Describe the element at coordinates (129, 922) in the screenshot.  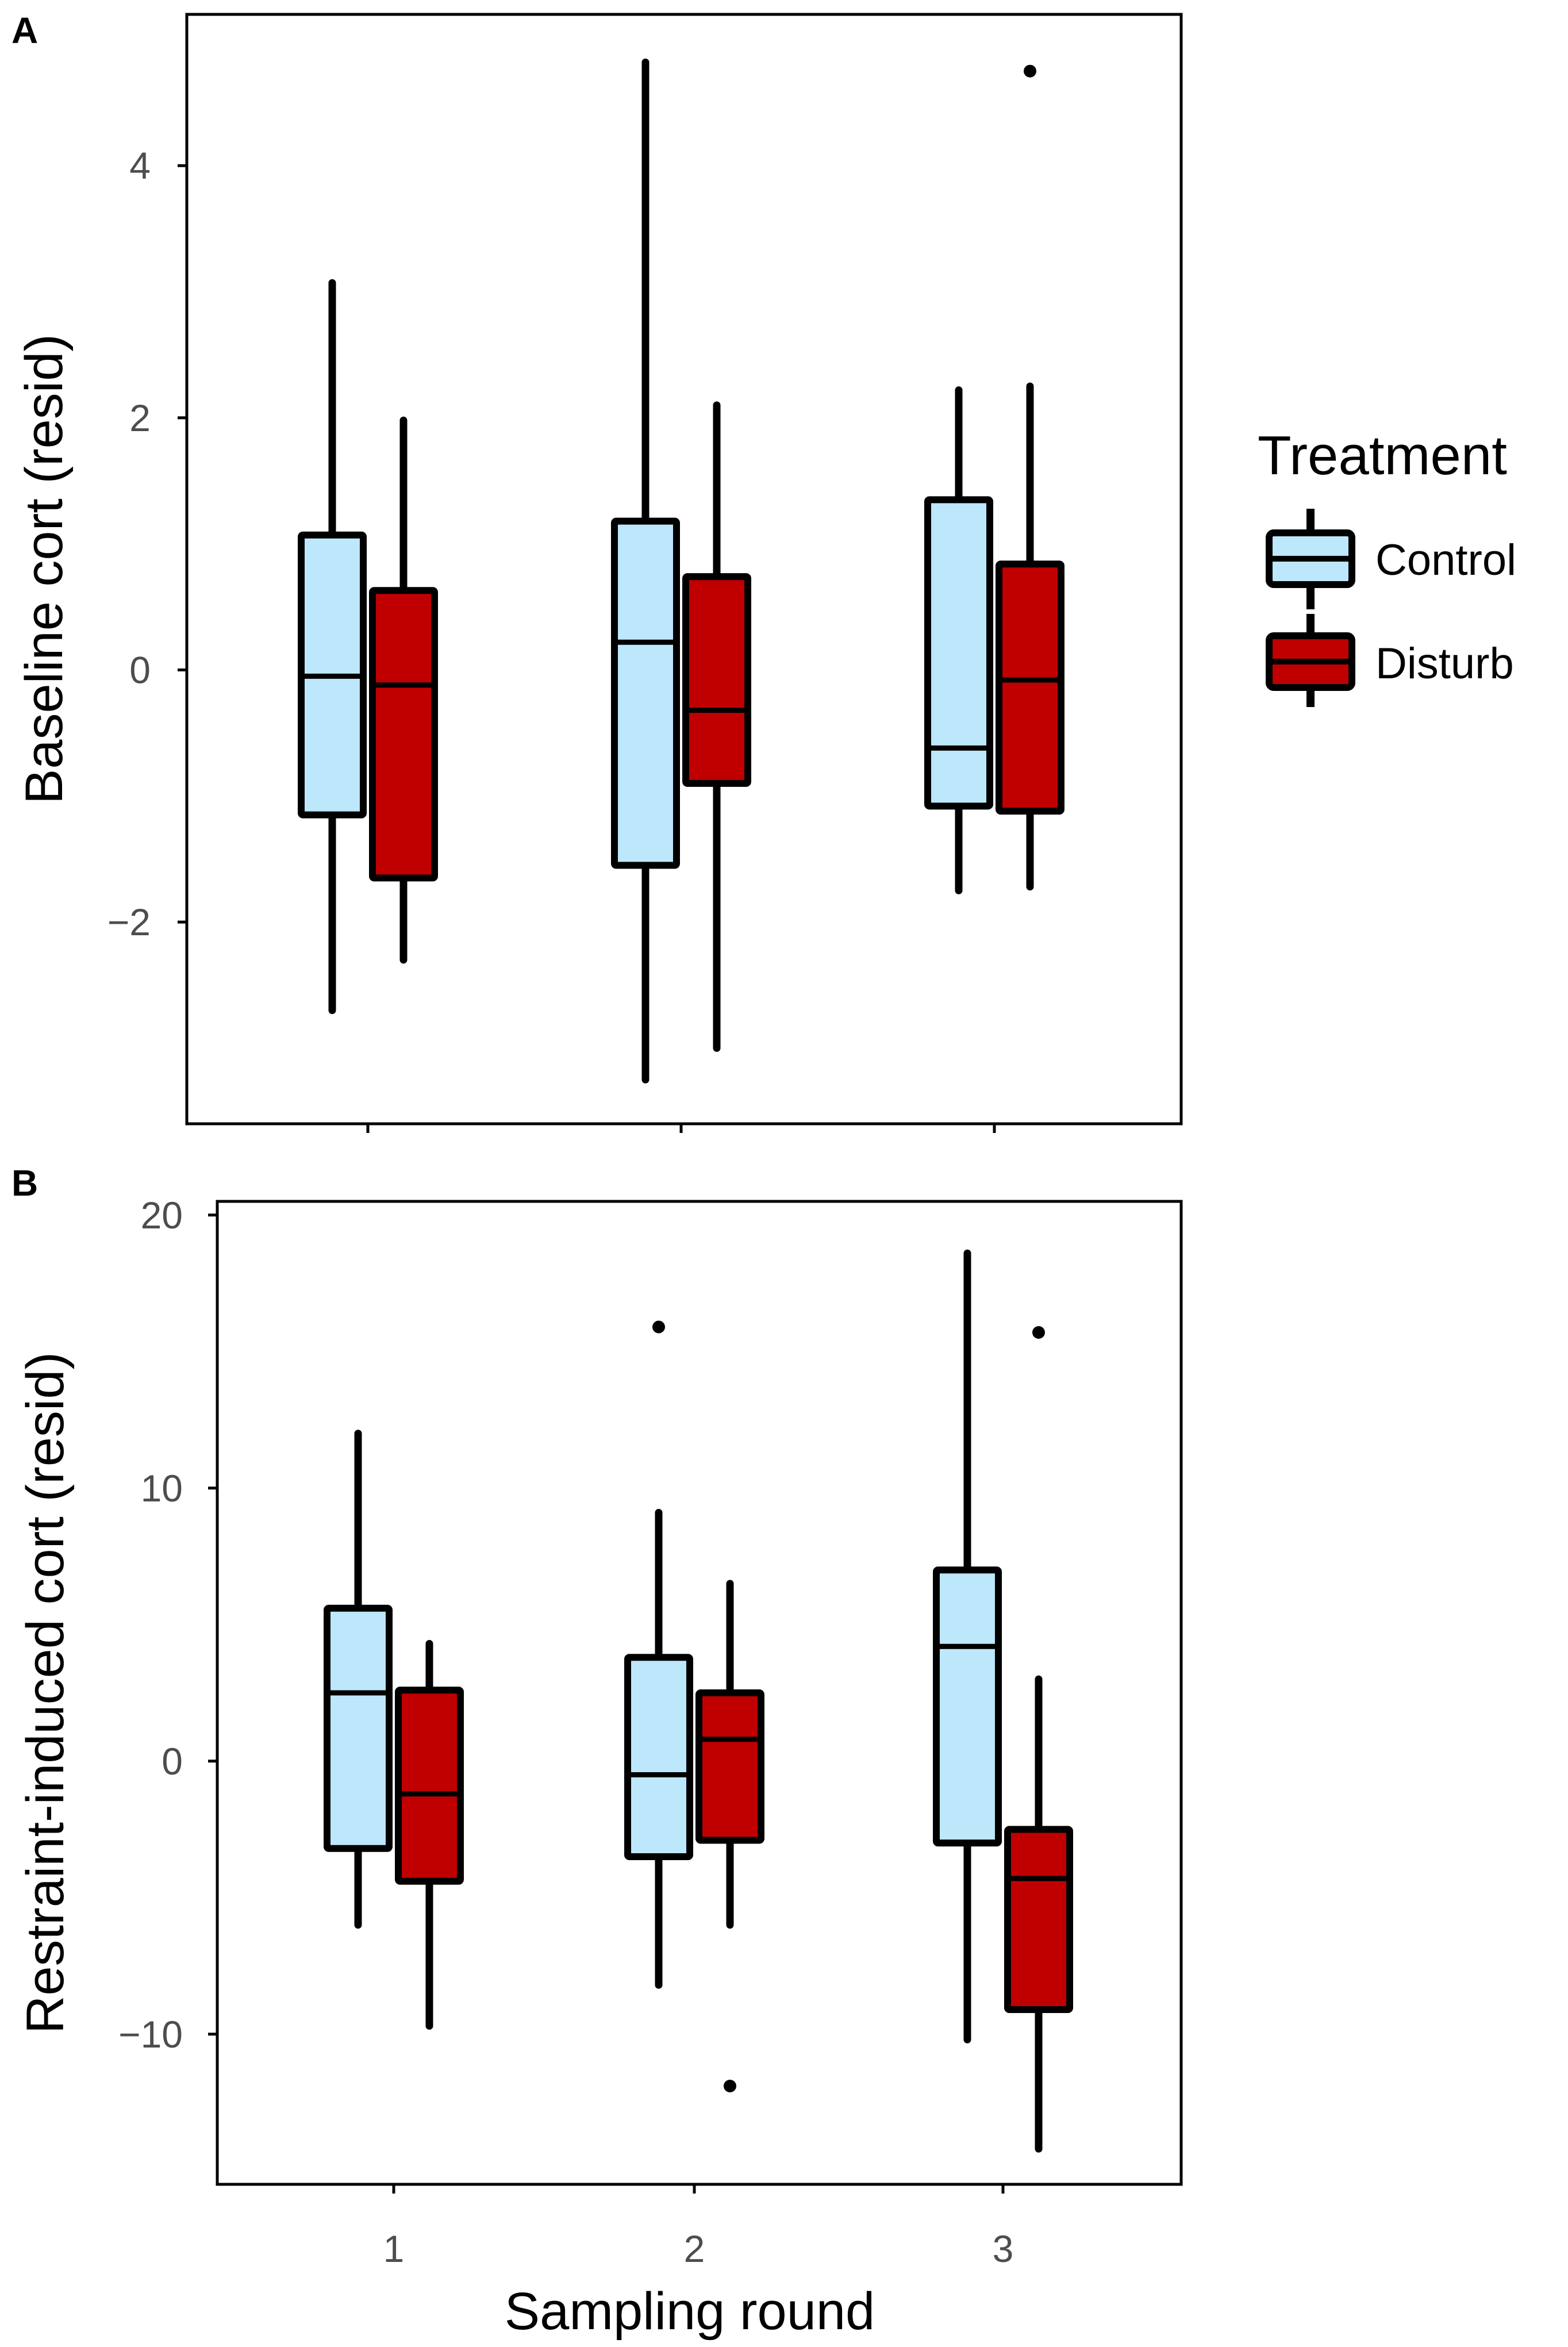
I see `y-tick-label: −2` at that location.